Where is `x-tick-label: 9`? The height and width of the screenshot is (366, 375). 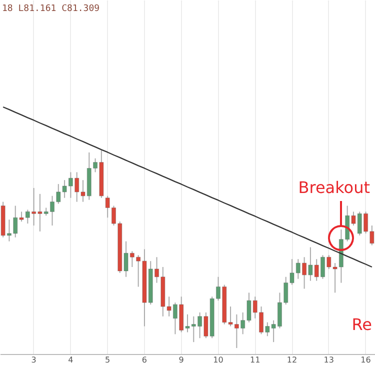
x-tick-label: 9 is located at coordinates (181, 360).